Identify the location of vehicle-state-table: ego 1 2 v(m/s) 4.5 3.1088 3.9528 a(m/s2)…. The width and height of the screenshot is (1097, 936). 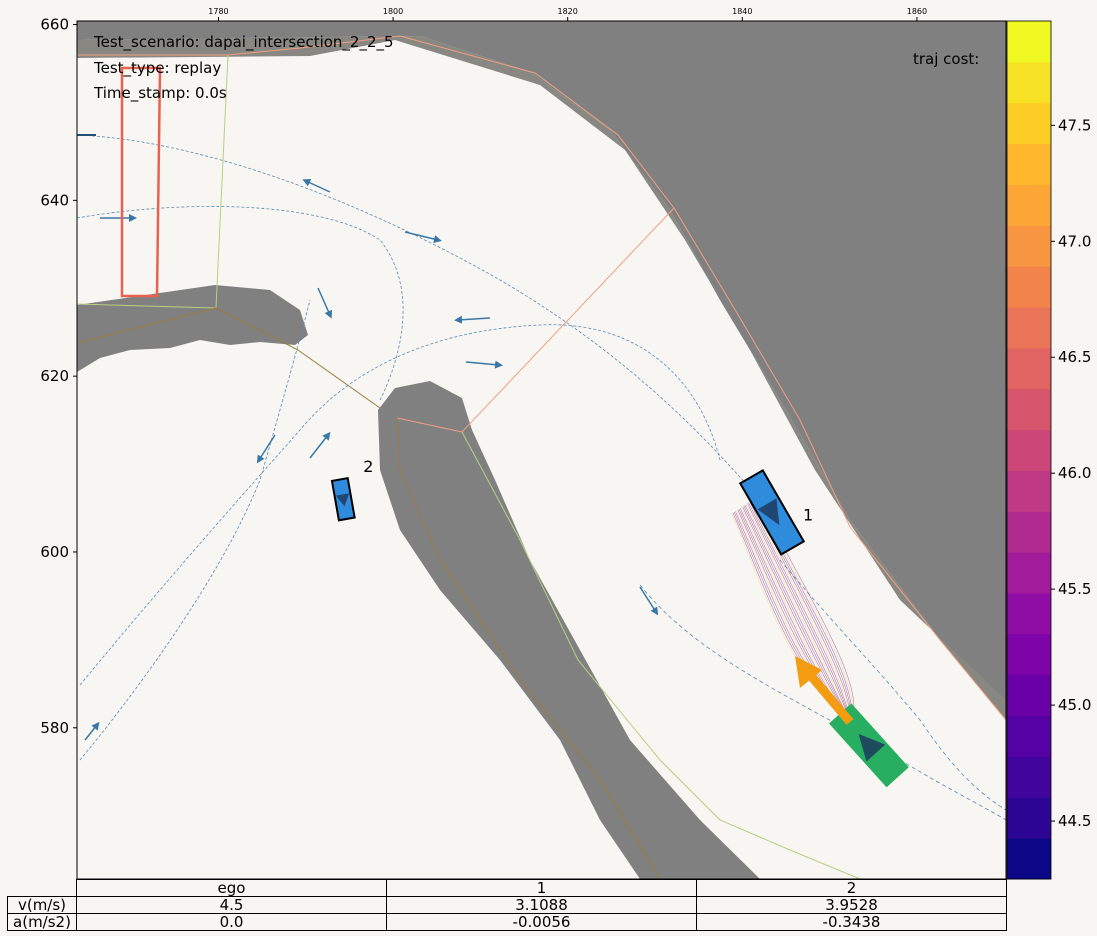
(507, 905).